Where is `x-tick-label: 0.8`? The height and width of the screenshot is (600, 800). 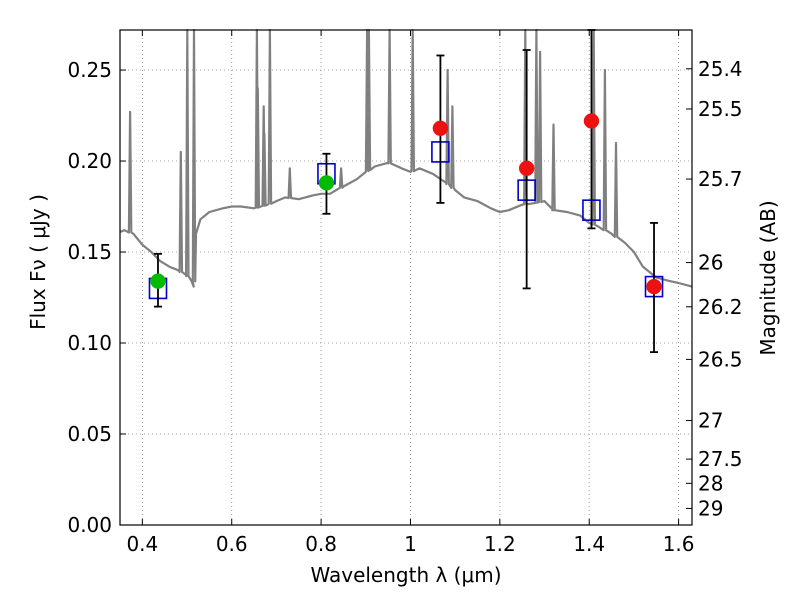
x-tick-label: 0.8 is located at coordinates (321, 544).